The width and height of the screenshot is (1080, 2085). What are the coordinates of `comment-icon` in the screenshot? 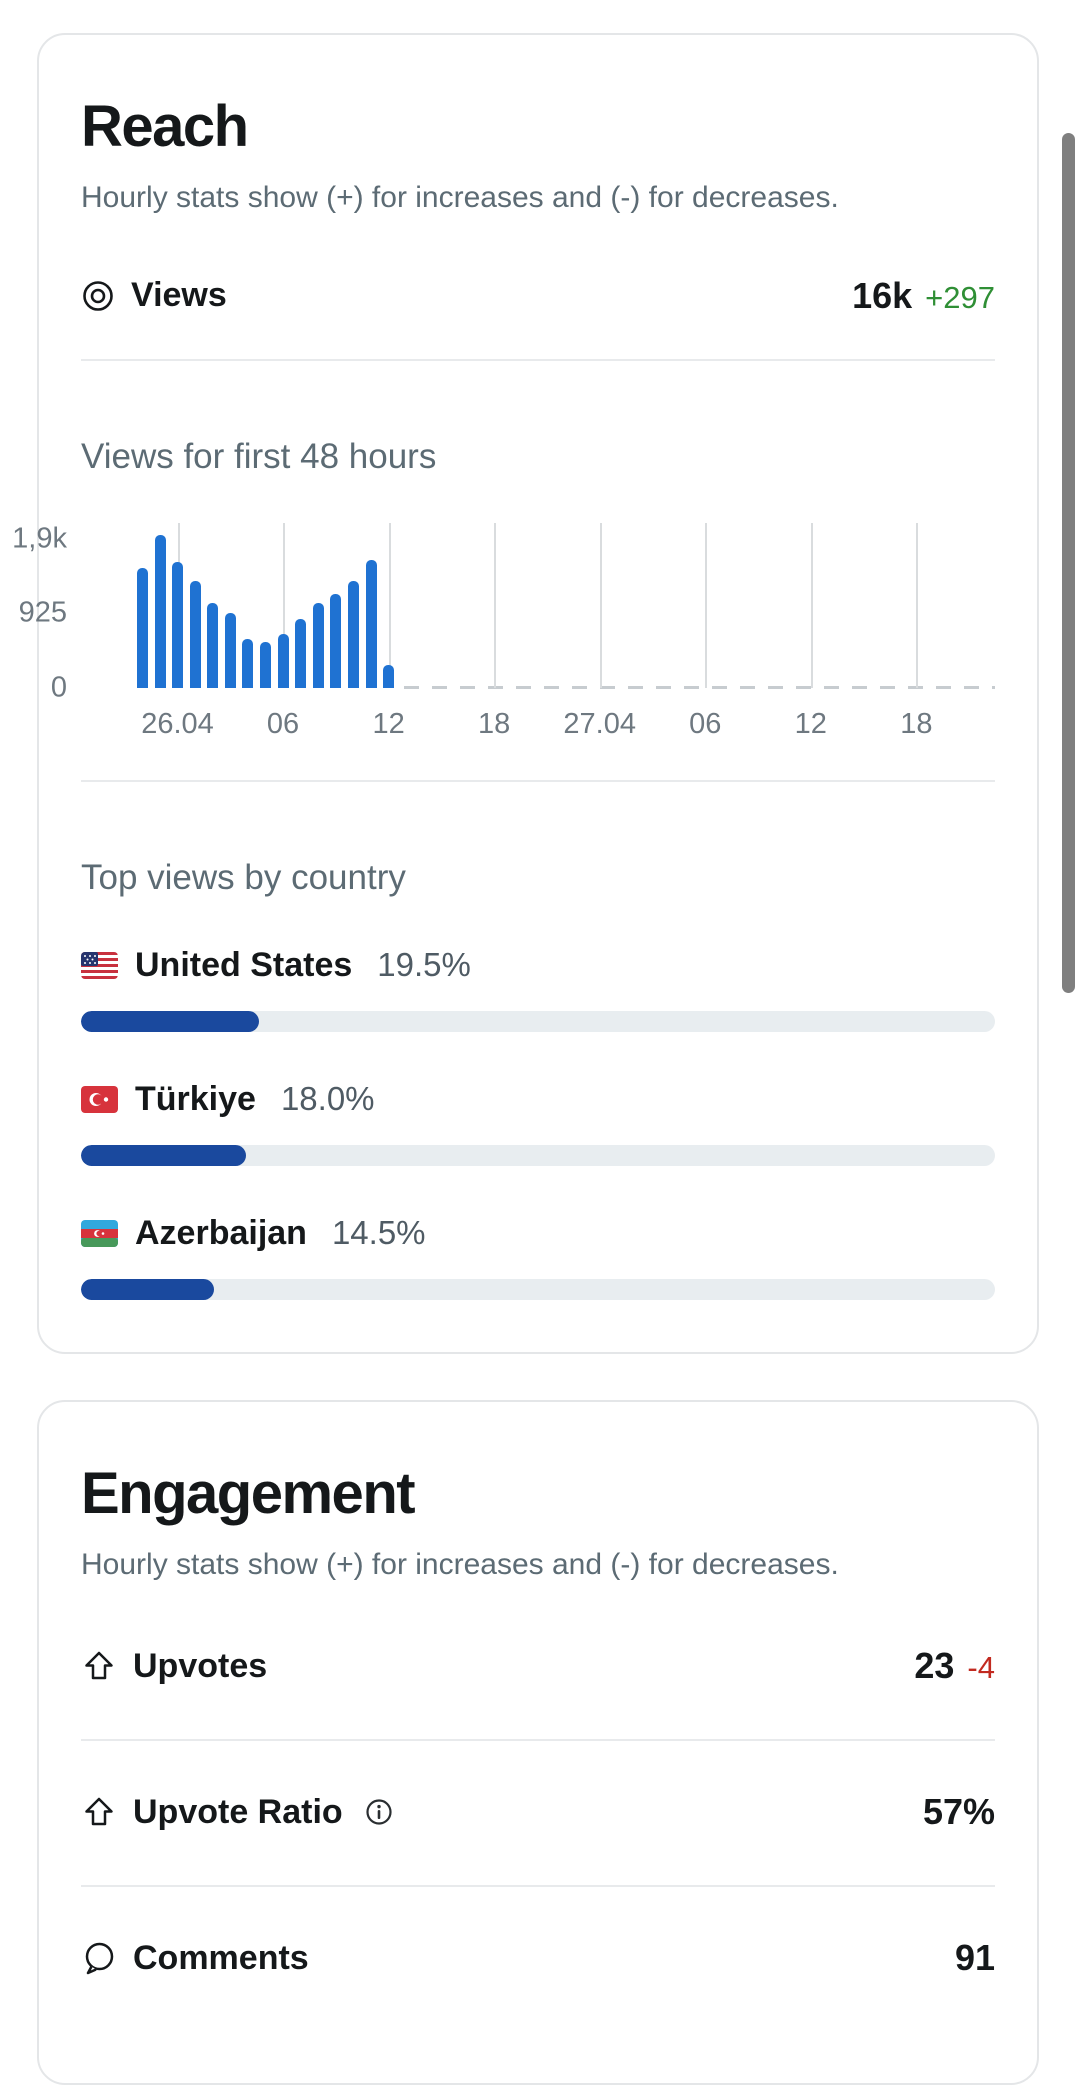 It's located at (99, 1958).